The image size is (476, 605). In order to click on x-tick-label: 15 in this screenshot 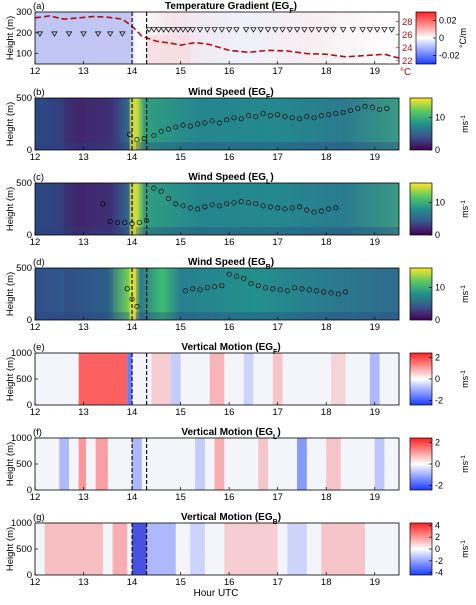, I will do `click(180, 327)`.